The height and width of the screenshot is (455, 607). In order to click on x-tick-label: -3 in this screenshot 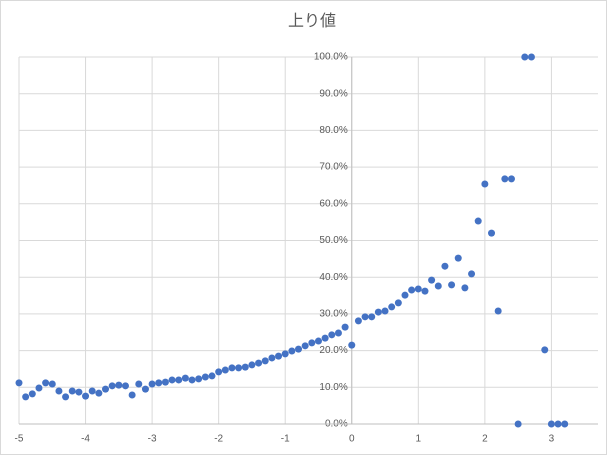, I will do `click(152, 439)`.